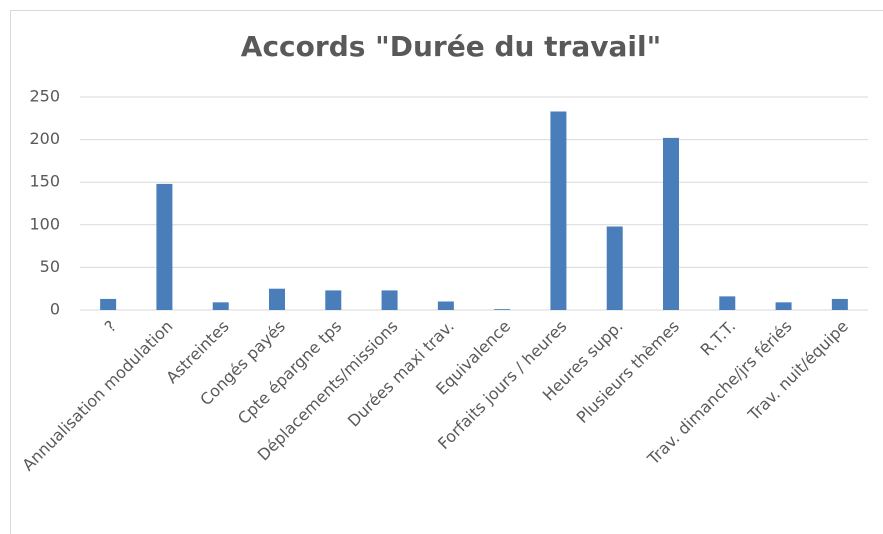 Image resolution: width=883 pixels, height=534 pixels. Describe the element at coordinates (50, 266) in the screenshot. I see `y-tick-label: 50` at that location.